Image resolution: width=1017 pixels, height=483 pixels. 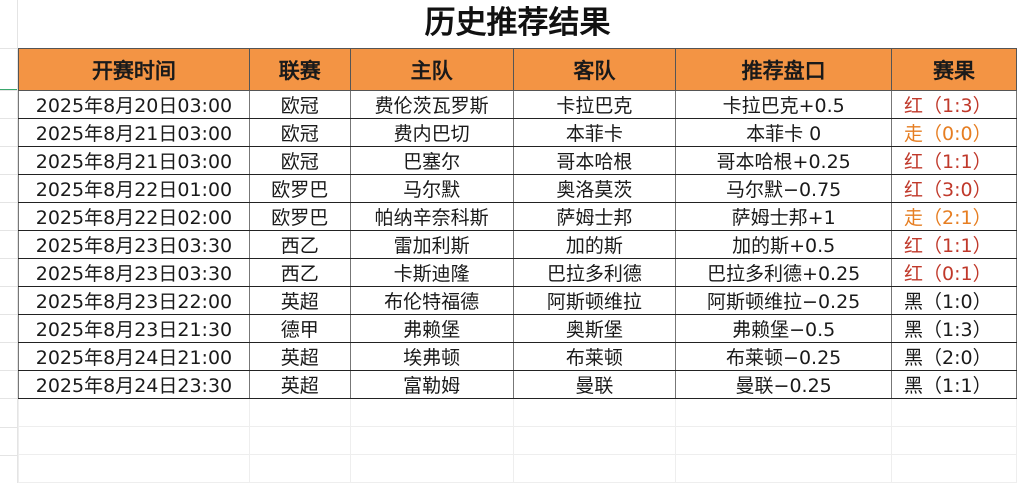 I want to click on empty-row, so click(x=517, y=468).